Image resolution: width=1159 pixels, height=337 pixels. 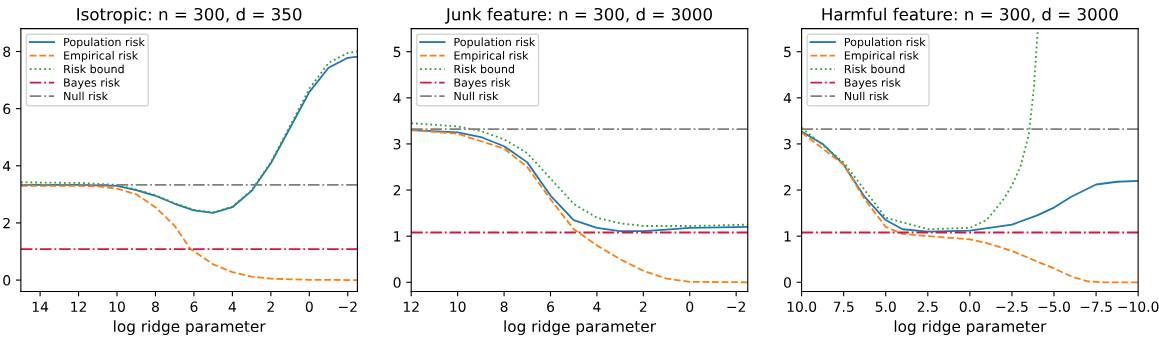 I want to click on x-tick-label: −5.0, so click(x=1054, y=306).